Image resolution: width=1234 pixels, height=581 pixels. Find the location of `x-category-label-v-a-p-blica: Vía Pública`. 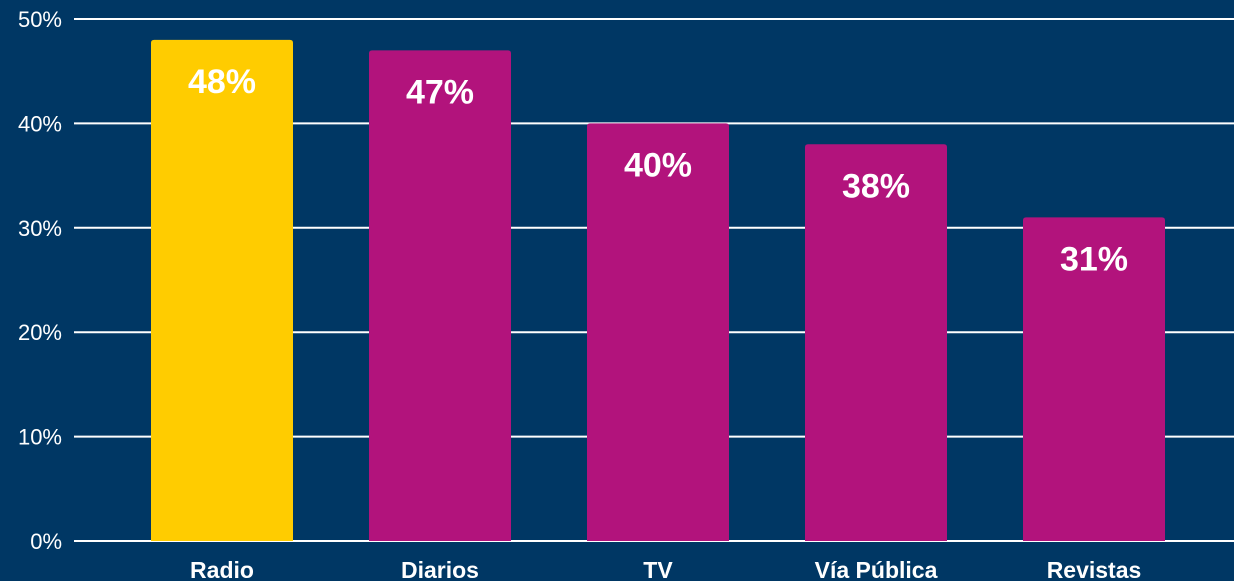

x-category-label-v-a-p-blica: Vía Pública is located at coordinates (876, 569).